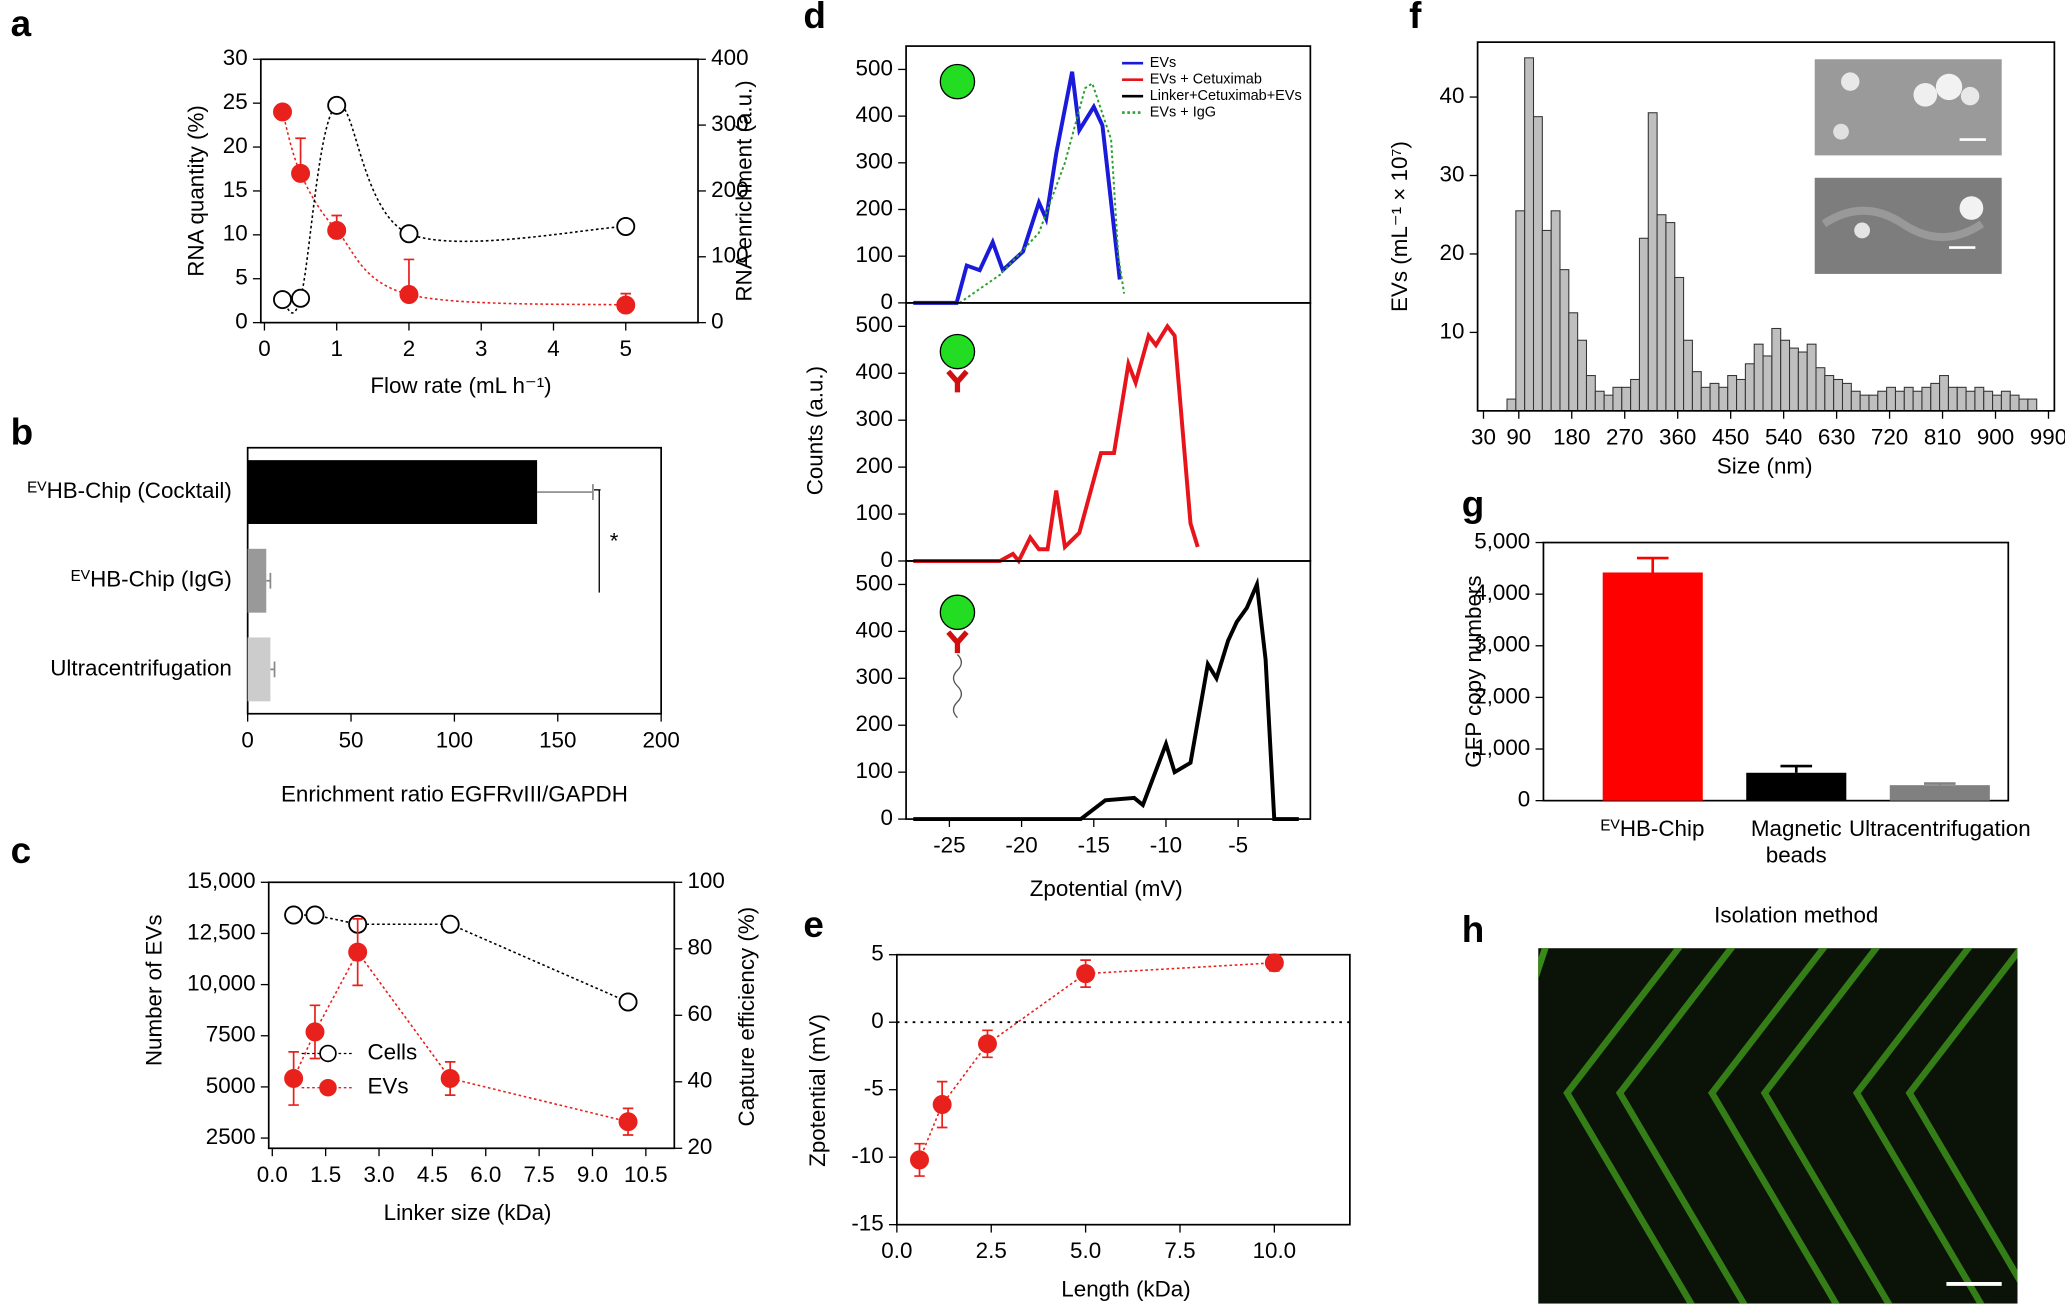  Describe the element at coordinates (1085, 1250) in the screenshot. I see `x-tick-label: 5.0` at that location.